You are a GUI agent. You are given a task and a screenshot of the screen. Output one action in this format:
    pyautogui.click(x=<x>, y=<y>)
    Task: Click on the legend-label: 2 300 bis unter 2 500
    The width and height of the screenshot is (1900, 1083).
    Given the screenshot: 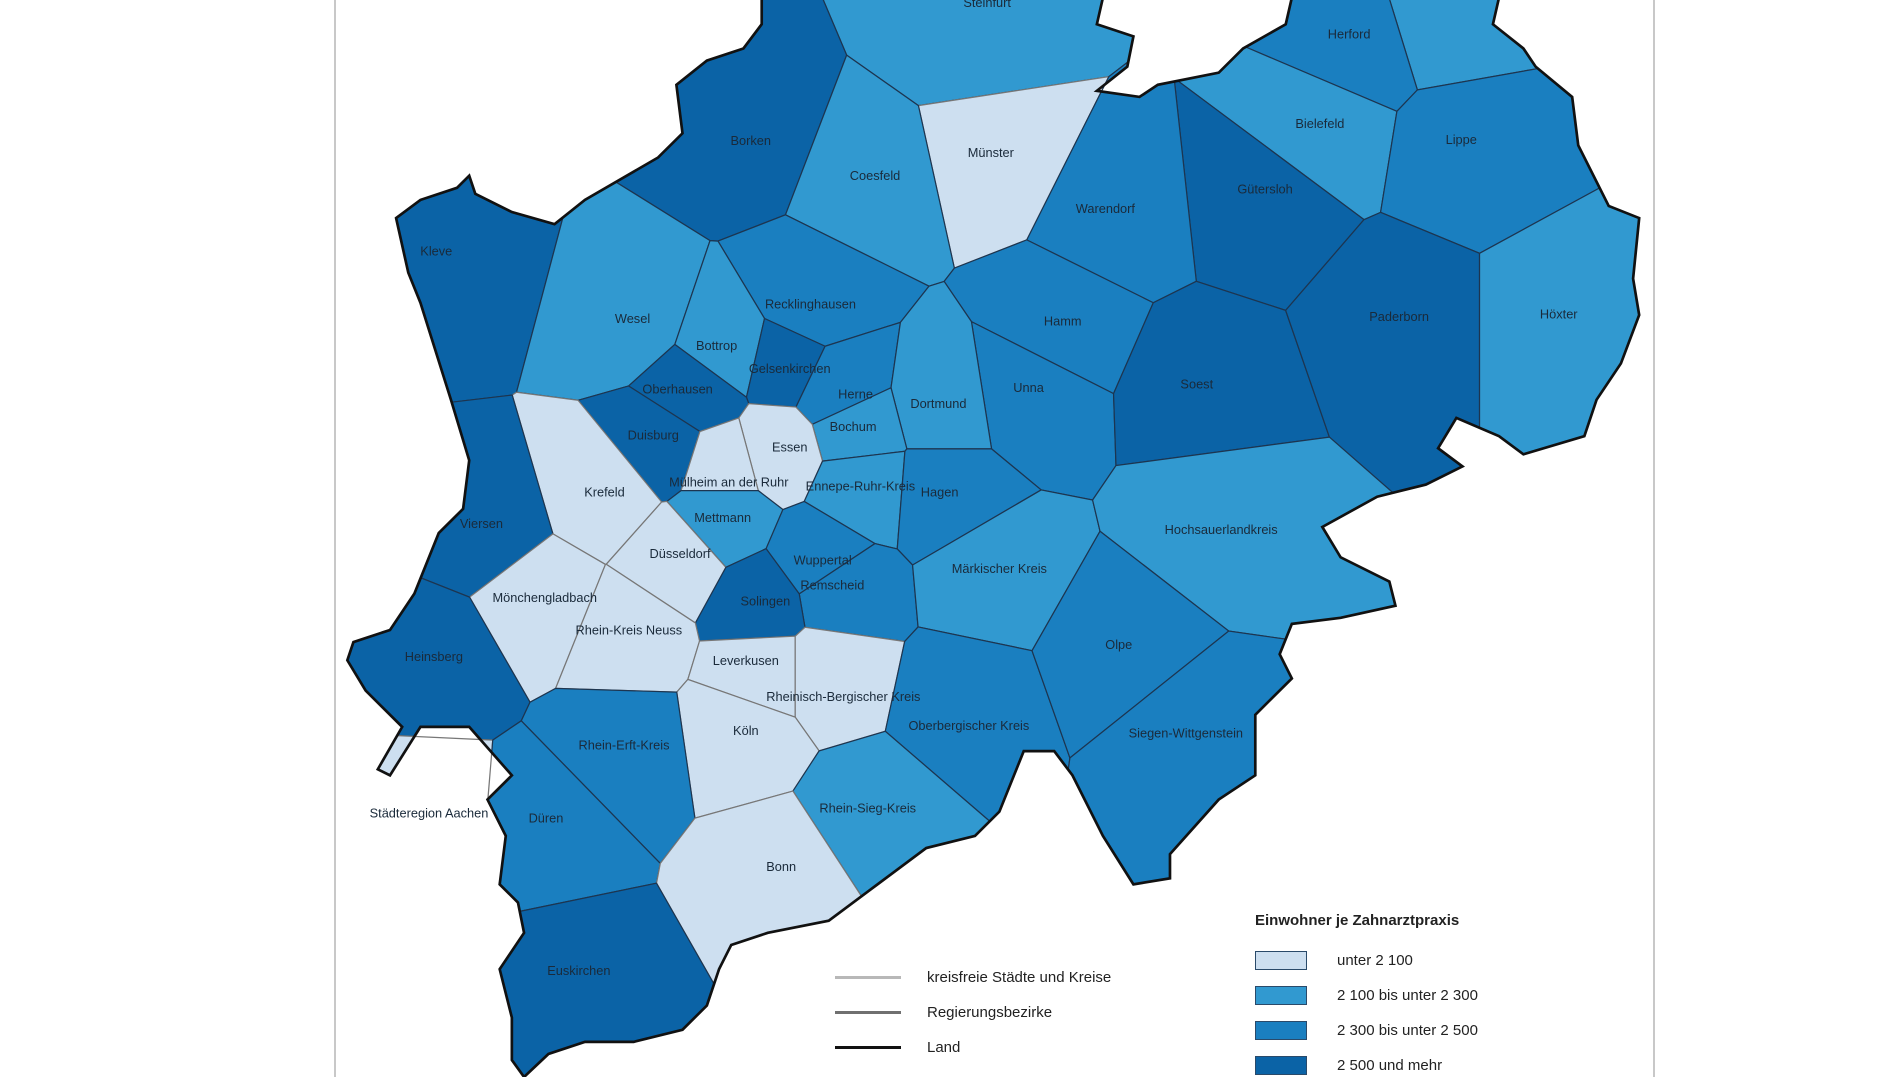 What is the action you would take?
    pyautogui.click(x=1407, y=1030)
    